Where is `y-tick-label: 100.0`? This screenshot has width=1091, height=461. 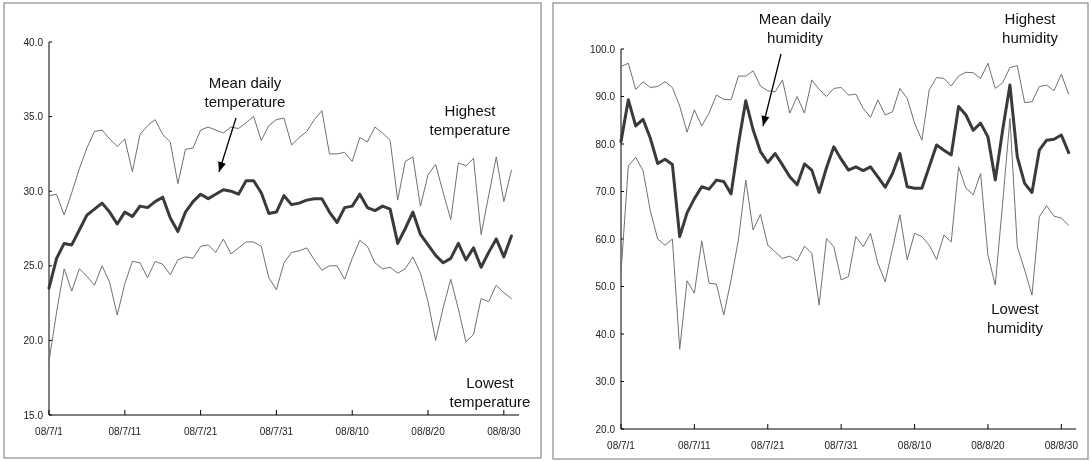 y-tick-label: 100.0 is located at coordinates (602, 49).